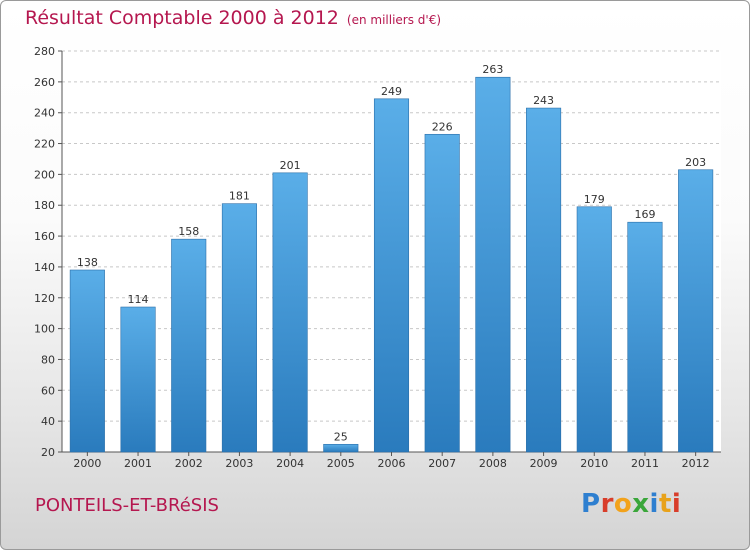 This screenshot has width=750, height=550. I want to click on data-label-2006: 249, so click(391, 91).